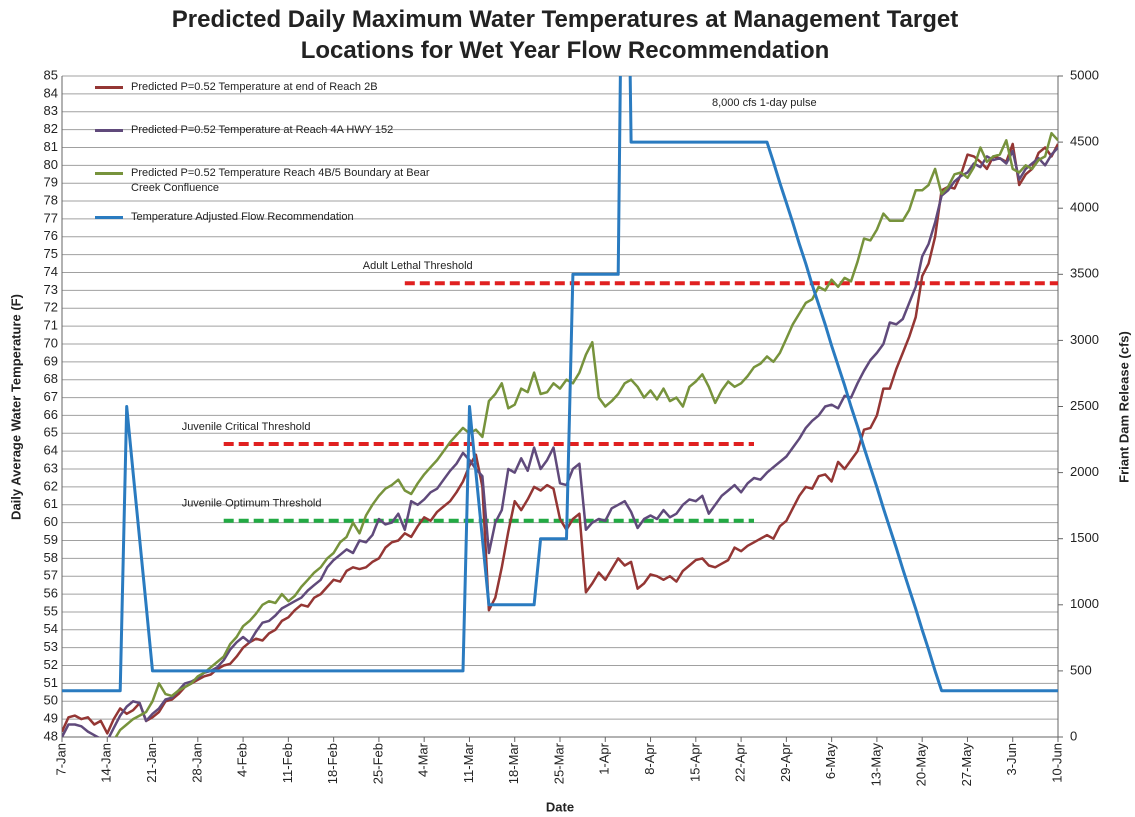  What do you see at coordinates (287, 763) in the screenshot?
I see `x-tick-label: 11-Feb` at bounding box center [287, 763].